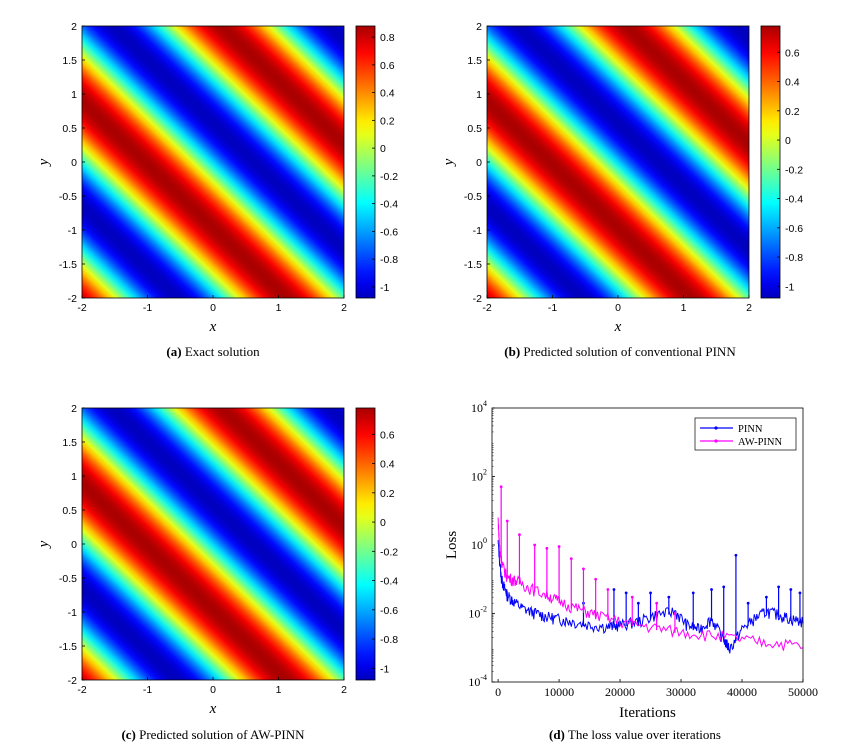 The height and width of the screenshot is (747, 868). I want to click on caption-c: (c) Predicted solution of AW-PINN, so click(213, 735).